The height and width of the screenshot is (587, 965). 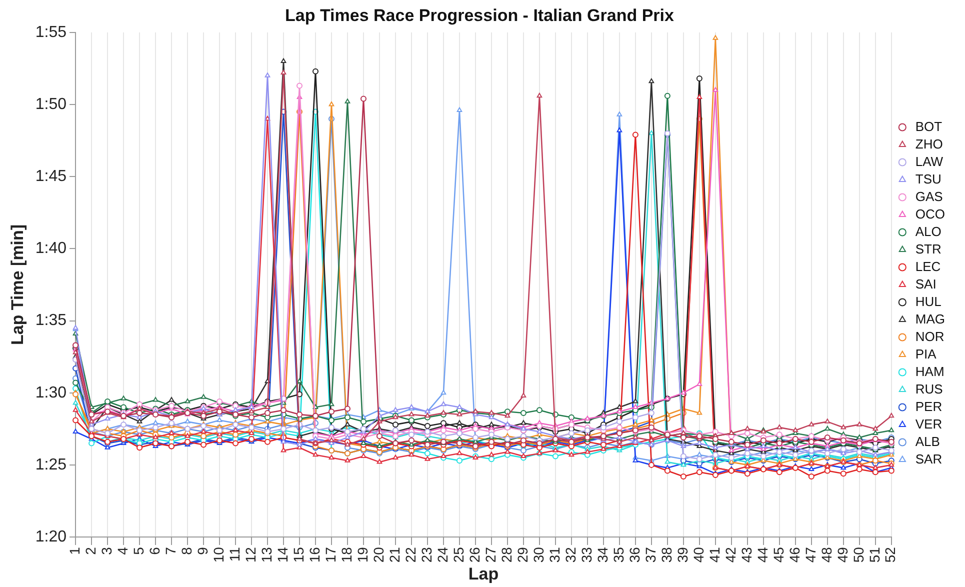 I want to click on legend-label: LAW, so click(x=929, y=161).